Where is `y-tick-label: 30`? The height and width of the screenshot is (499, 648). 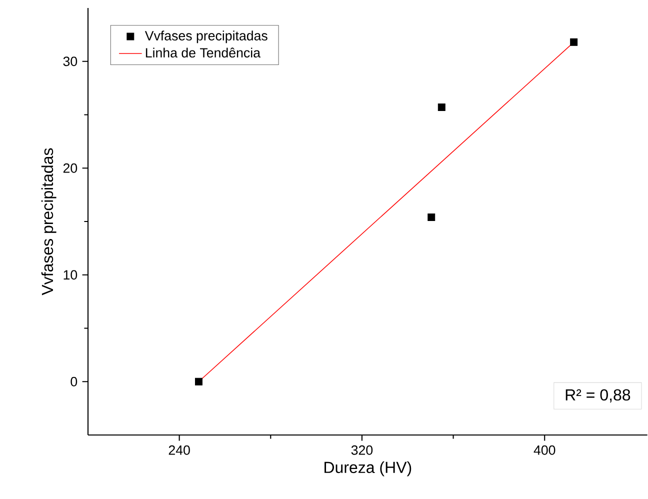 y-tick-label: 30 is located at coordinates (70, 61).